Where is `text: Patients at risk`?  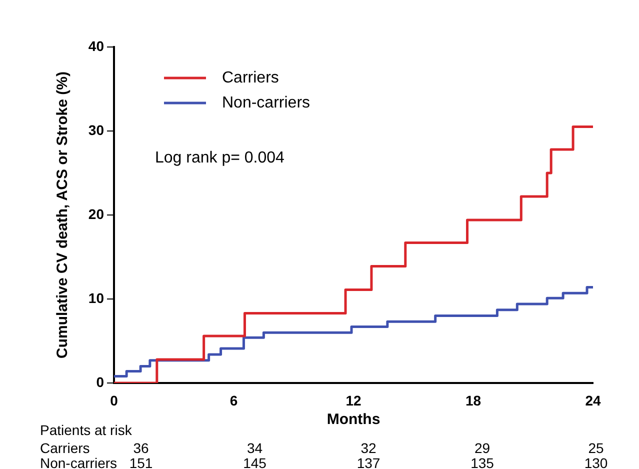
text: Patients at risk is located at coordinates (86, 430).